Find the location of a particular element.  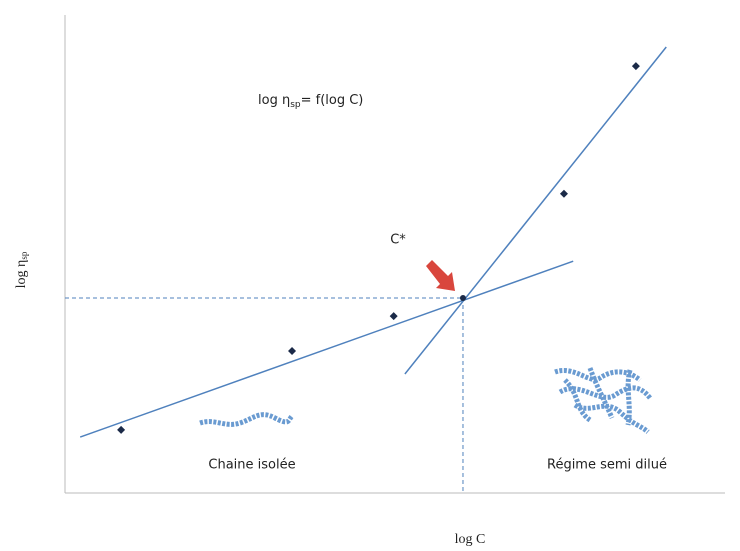

y-axis-label: log ηsp is located at coordinates (21, 269).